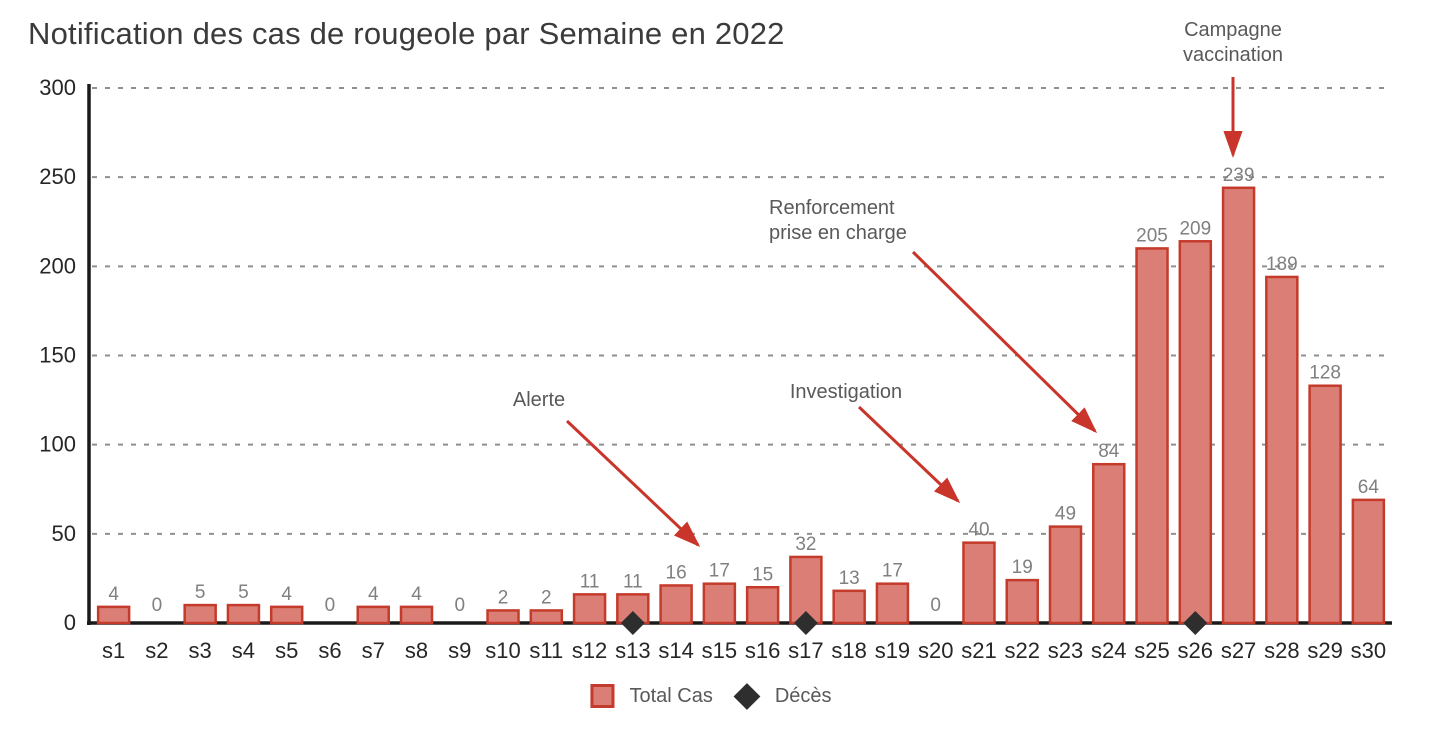 This screenshot has width=1444, height=732. I want to click on x-tick-label-s18: s18, so click(848, 650).